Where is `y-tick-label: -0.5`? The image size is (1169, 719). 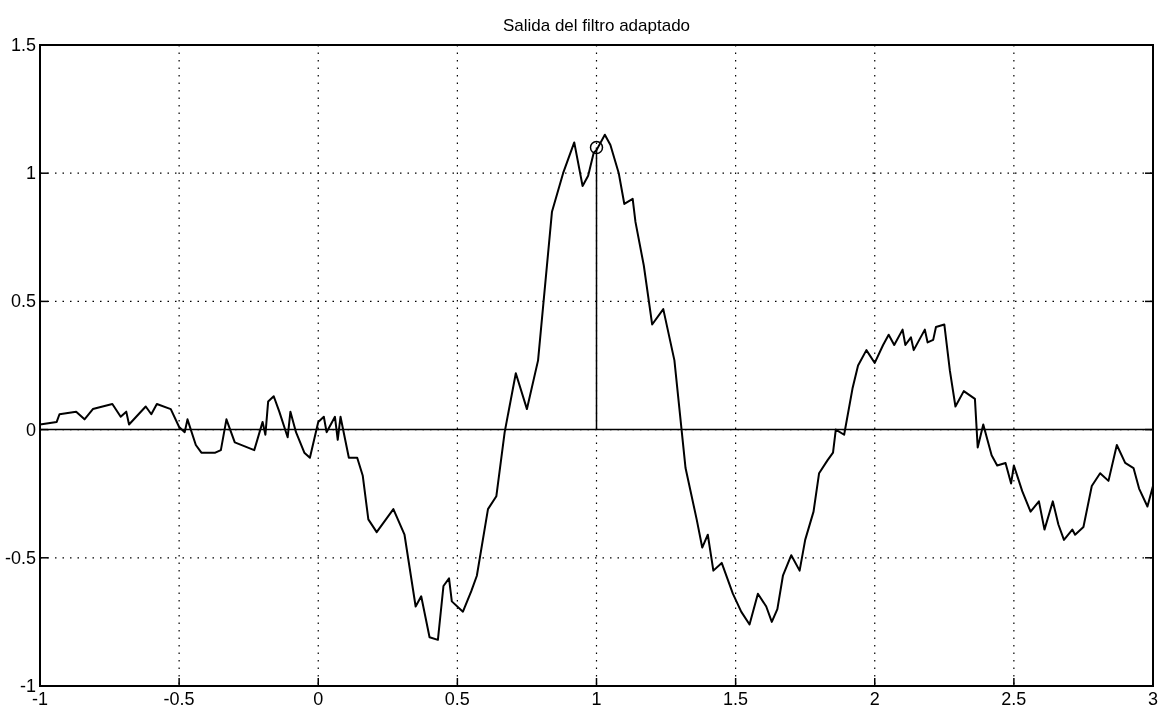
y-tick-label: -0.5 is located at coordinates (20, 557).